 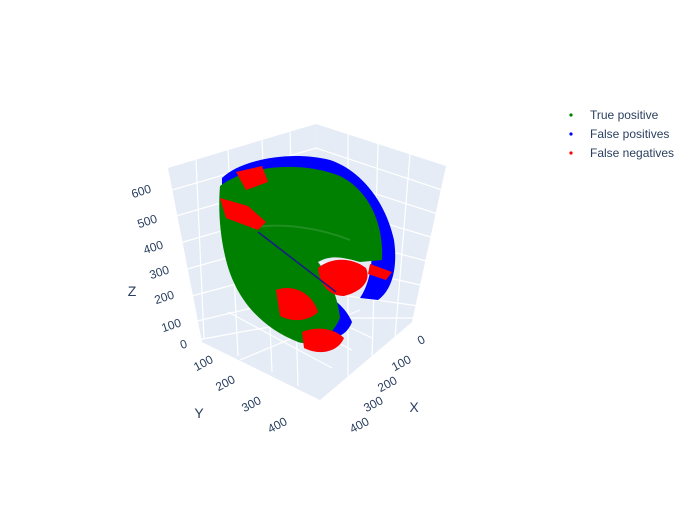 I want to click on fn-left-band, so click(x=243, y=214).